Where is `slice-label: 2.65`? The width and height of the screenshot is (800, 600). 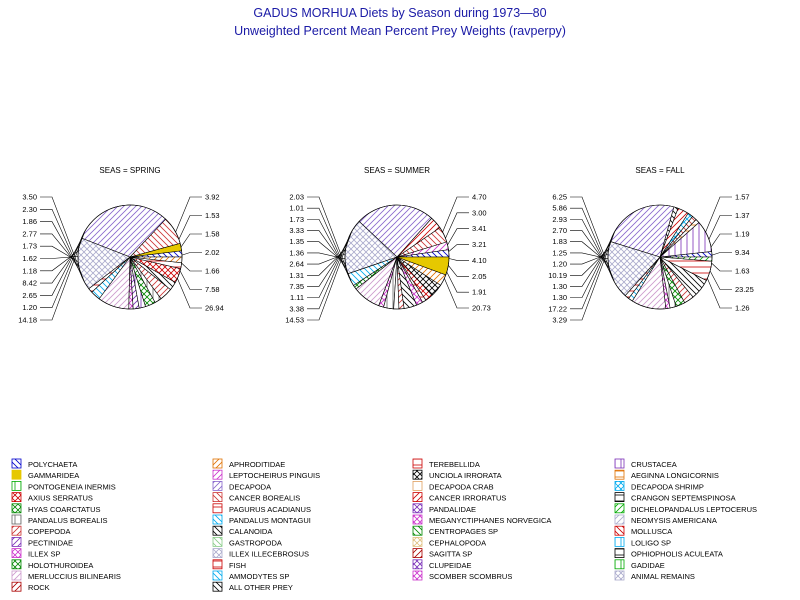
slice-label: 2.65 is located at coordinates (29, 295).